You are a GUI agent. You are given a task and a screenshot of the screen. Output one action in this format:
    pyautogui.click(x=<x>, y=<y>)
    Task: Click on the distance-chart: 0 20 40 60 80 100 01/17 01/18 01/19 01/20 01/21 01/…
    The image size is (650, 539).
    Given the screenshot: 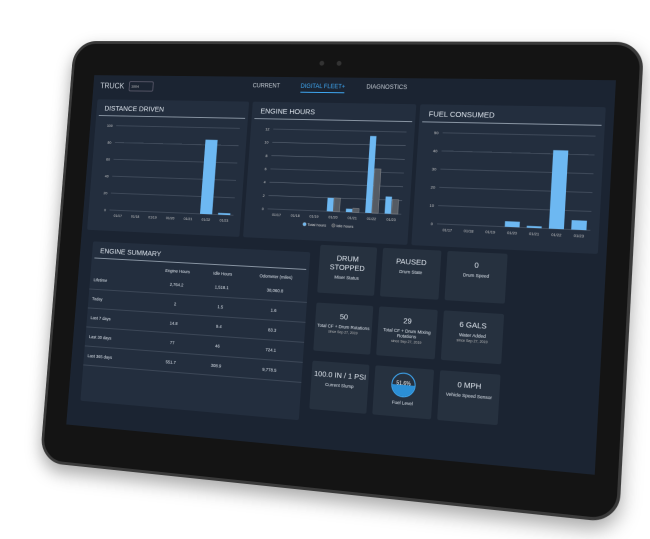 What is the action you would take?
    pyautogui.click(x=175, y=173)
    